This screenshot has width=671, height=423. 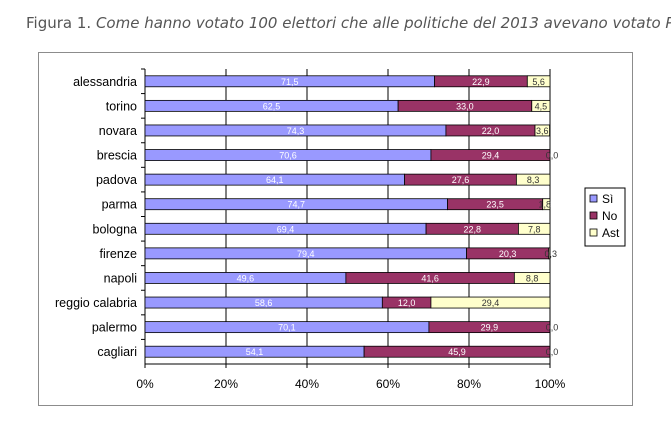 I want to click on x-tick-label: 100%, so click(x=550, y=384).